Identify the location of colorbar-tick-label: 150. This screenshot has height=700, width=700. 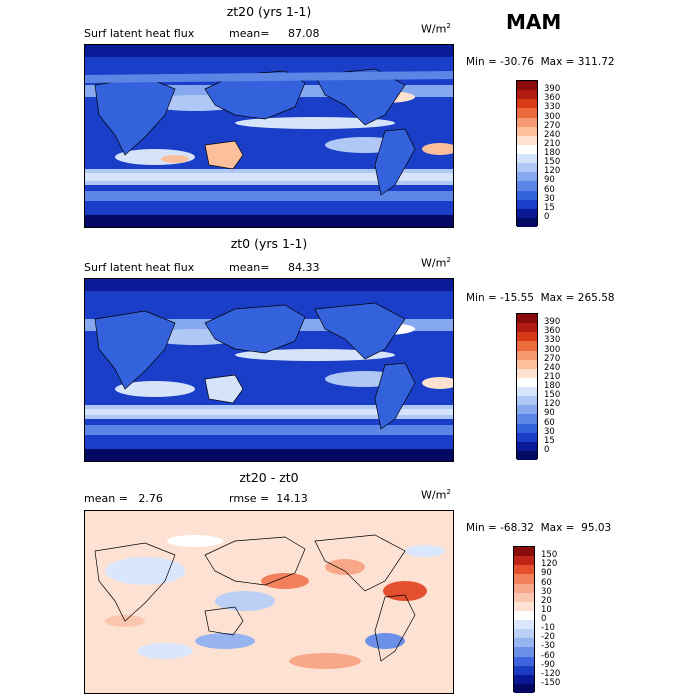
(552, 395).